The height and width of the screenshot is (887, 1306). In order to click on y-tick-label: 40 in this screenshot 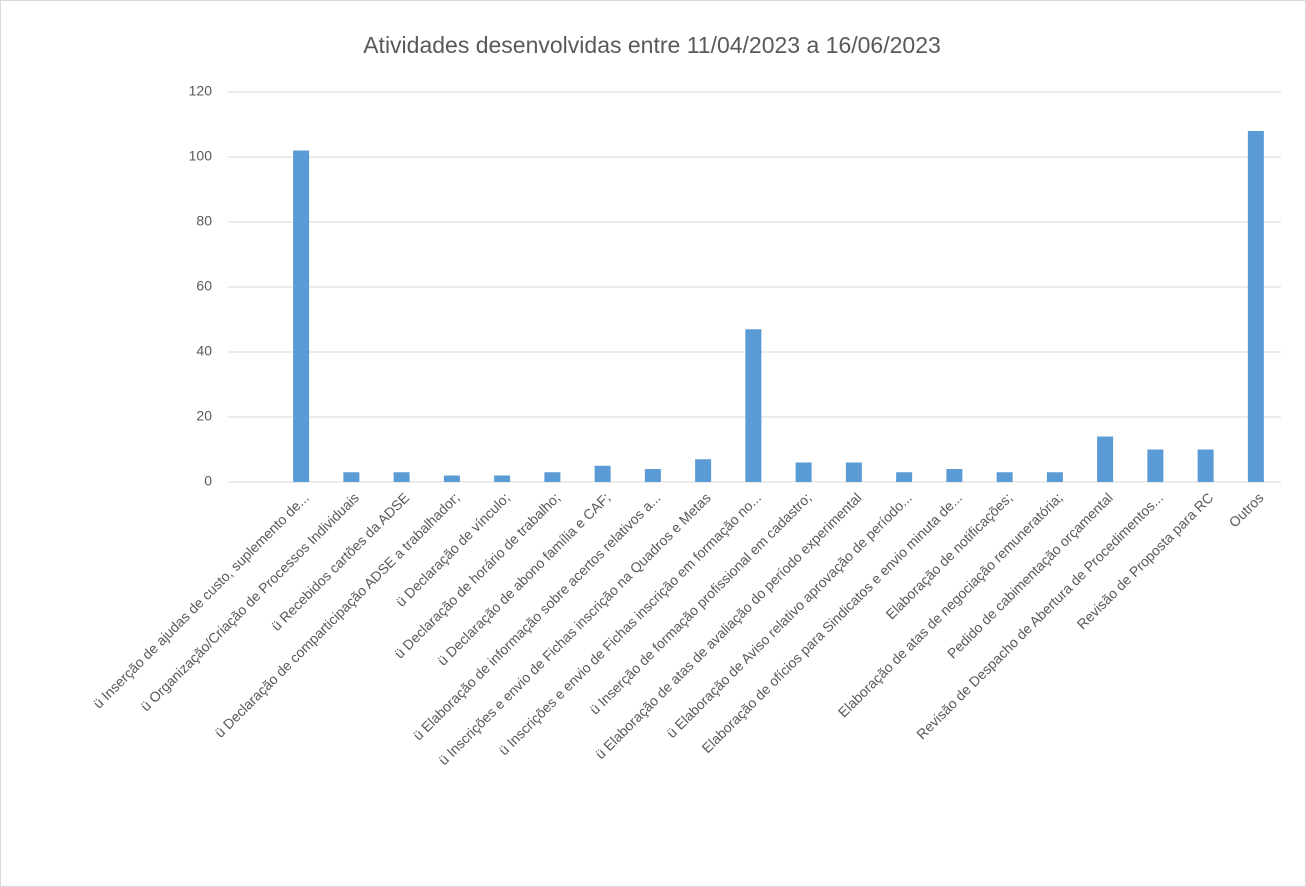, I will do `click(204, 351)`.